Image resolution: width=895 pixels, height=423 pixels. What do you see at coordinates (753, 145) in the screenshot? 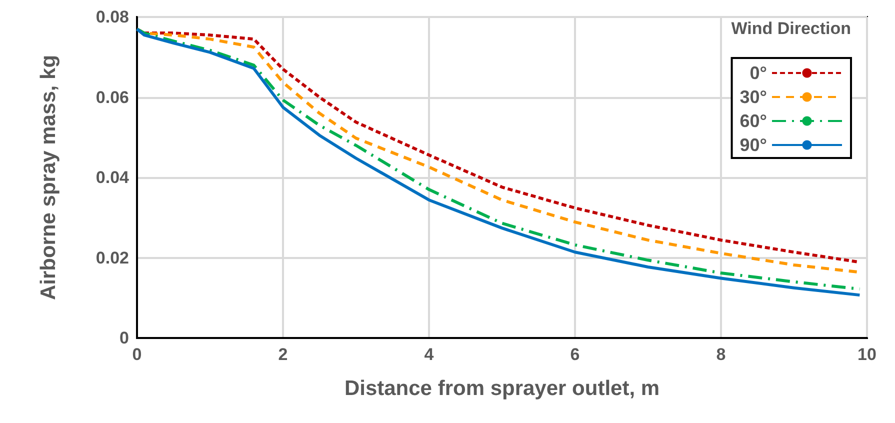
I see `legend-label: 90°` at bounding box center [753, 145].